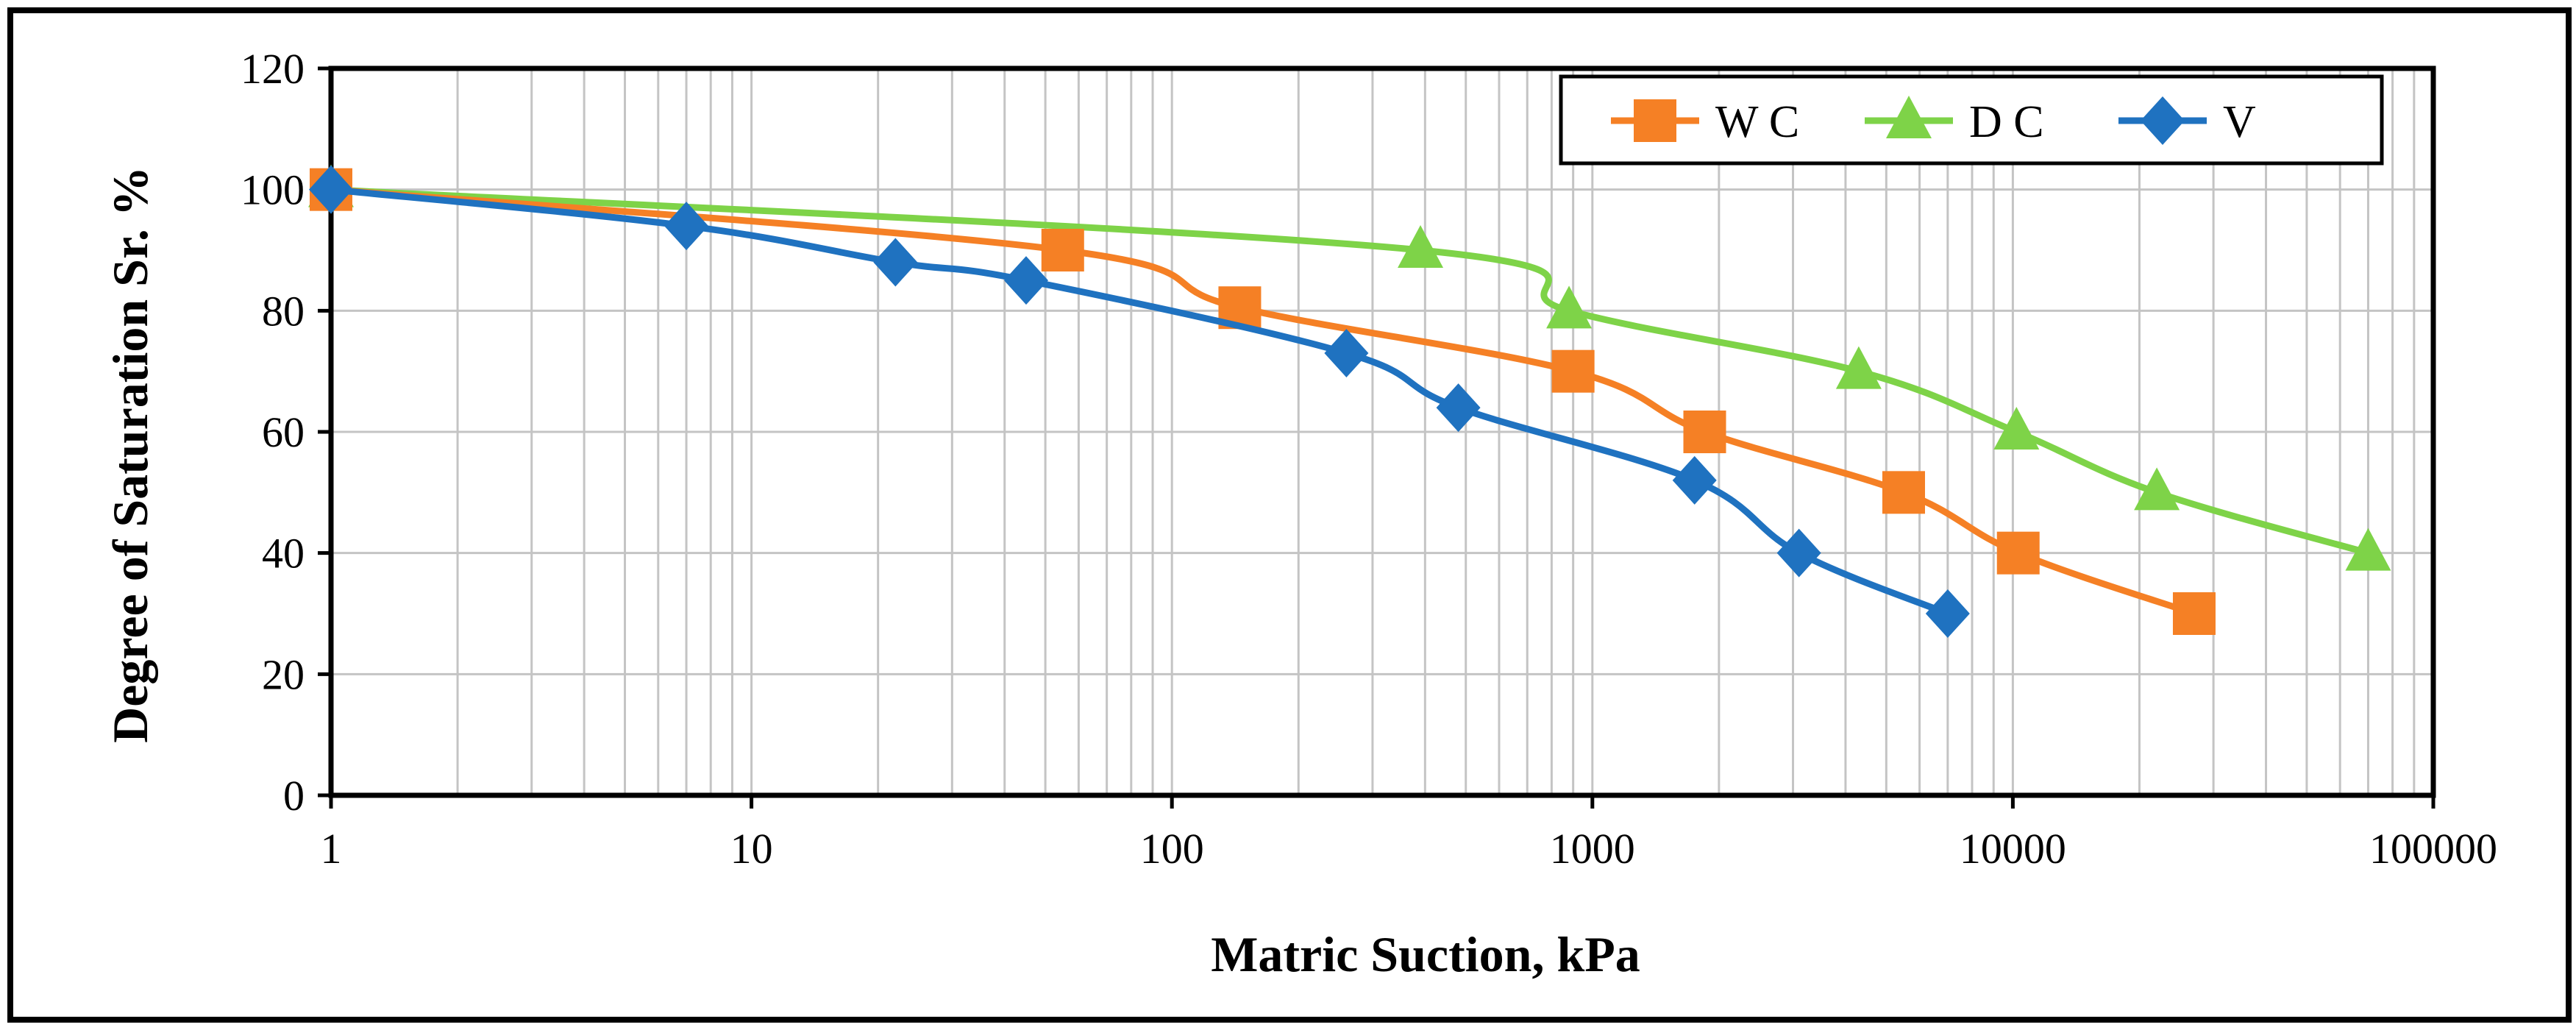  Describe the element at coordinates (283, 674) in the screenshot. I see `y-tick-label: 20` at that location.